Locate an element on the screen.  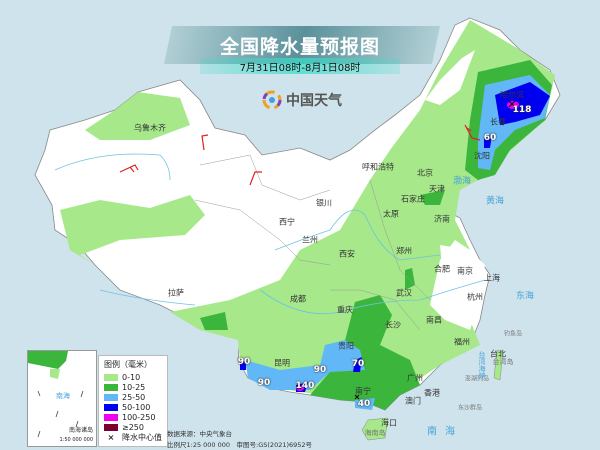
subtitle-banner is located at coordinates (300, 66).